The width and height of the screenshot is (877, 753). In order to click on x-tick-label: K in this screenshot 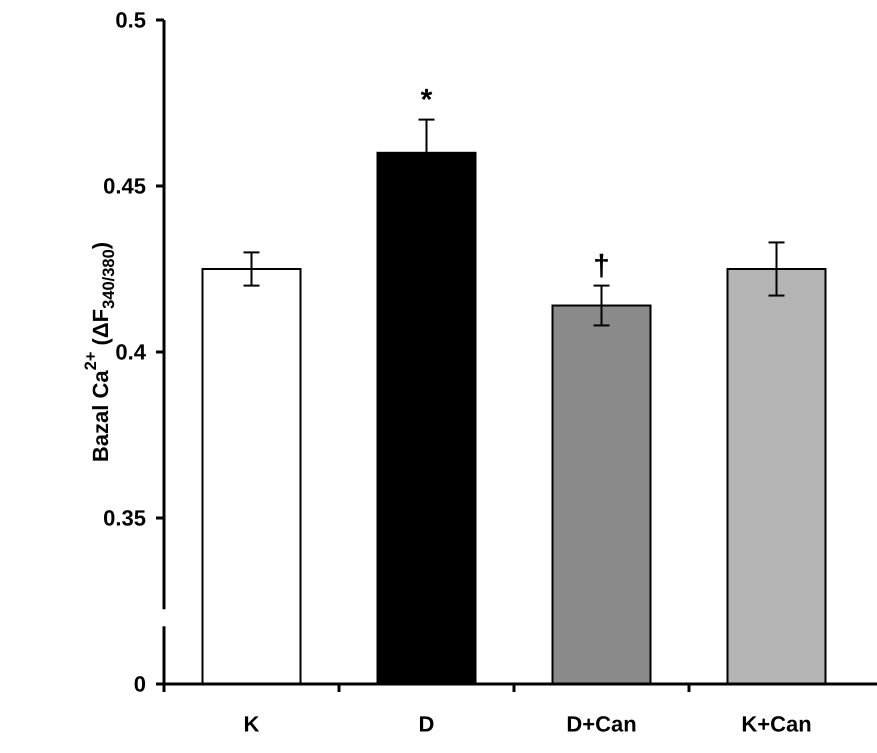, I will do `click(252, 724)`.